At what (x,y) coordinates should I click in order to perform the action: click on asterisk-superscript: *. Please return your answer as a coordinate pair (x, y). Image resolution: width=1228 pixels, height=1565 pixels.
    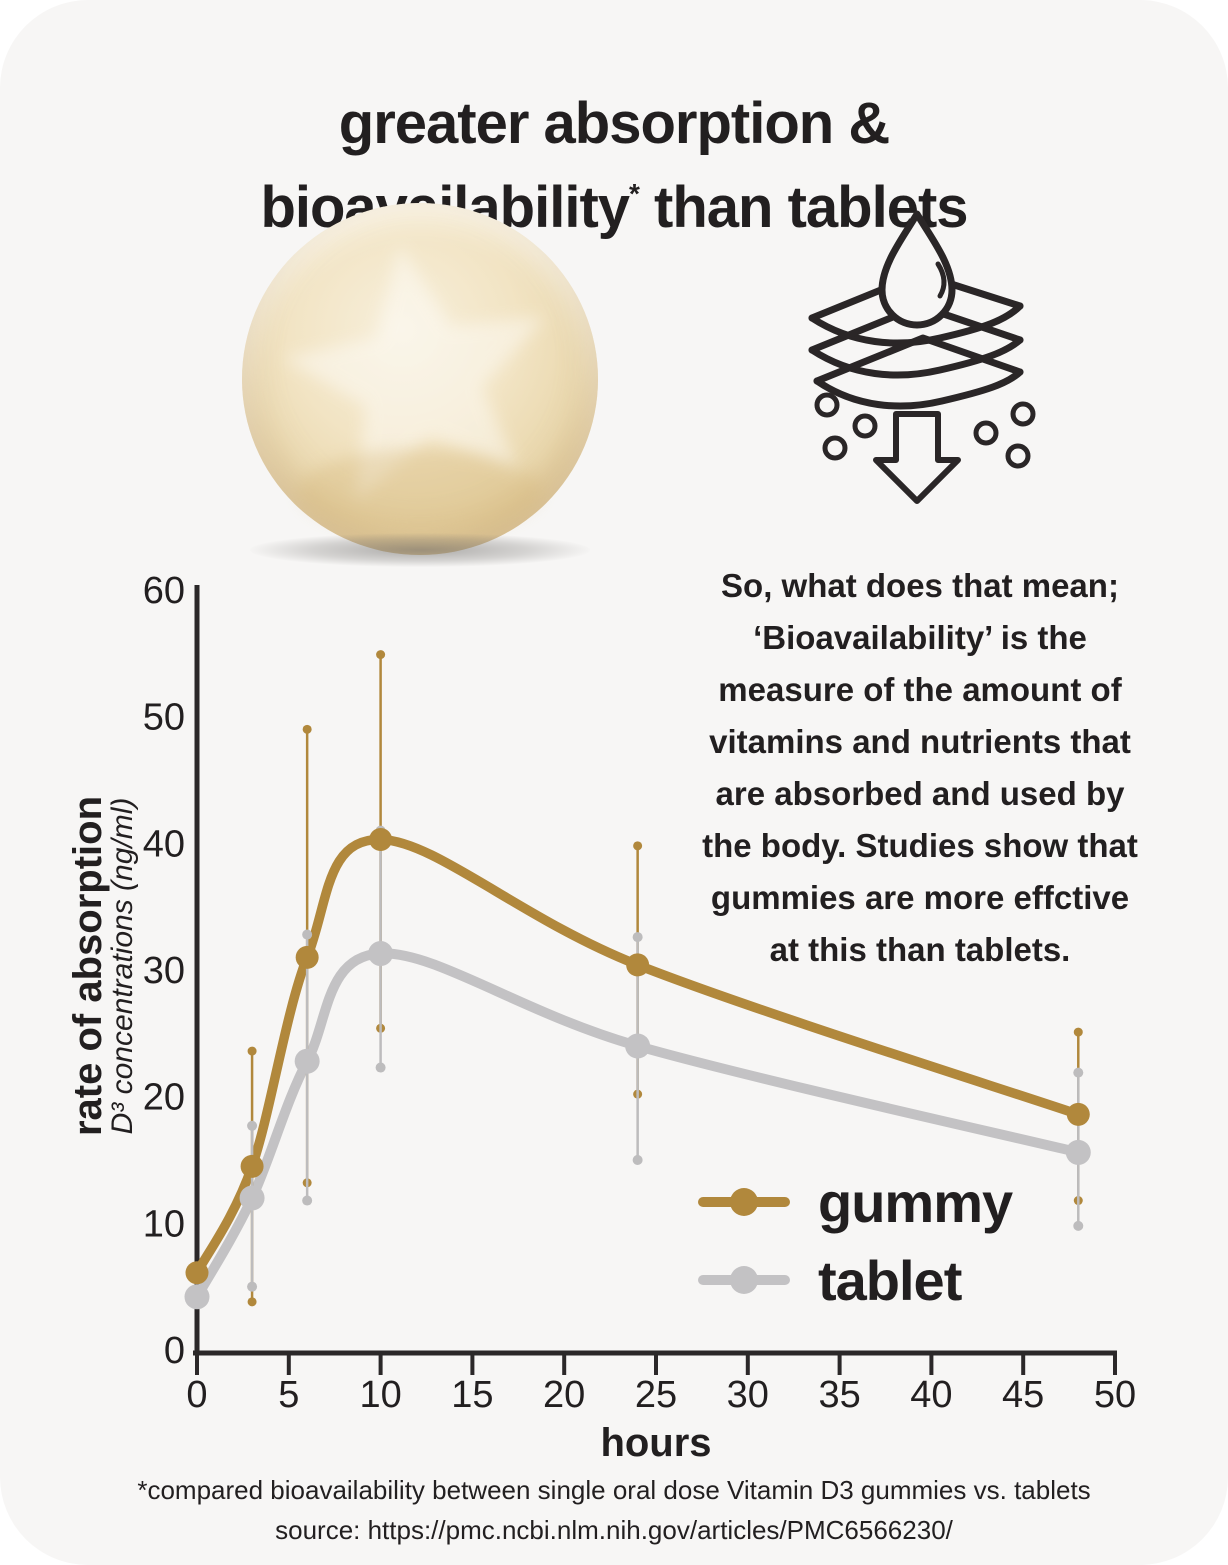
    Looking at the image, I should click on (634, 193).